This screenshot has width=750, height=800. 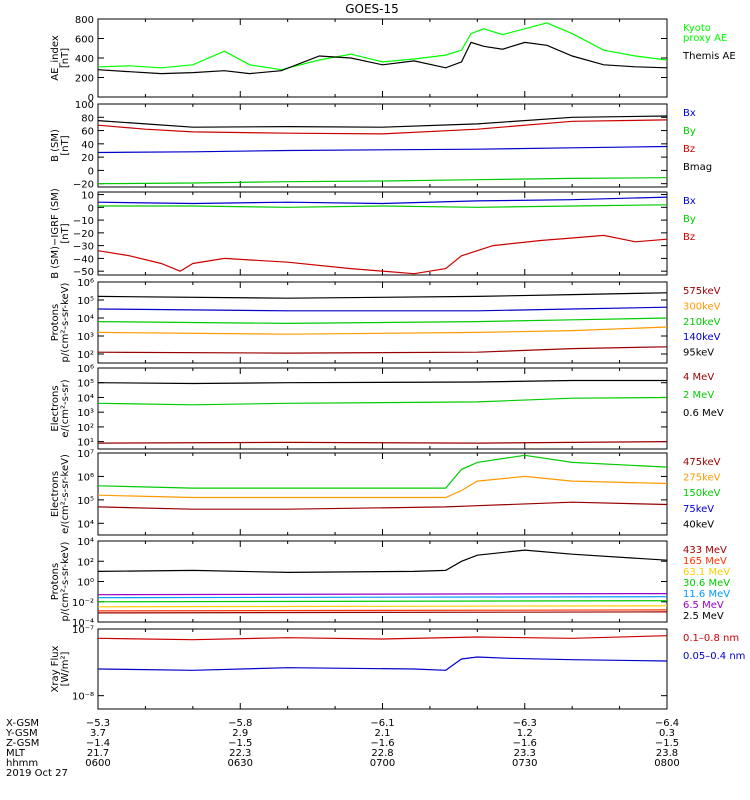 I want to click on y-tick-label: 10¹, so click(x=85, y=443).